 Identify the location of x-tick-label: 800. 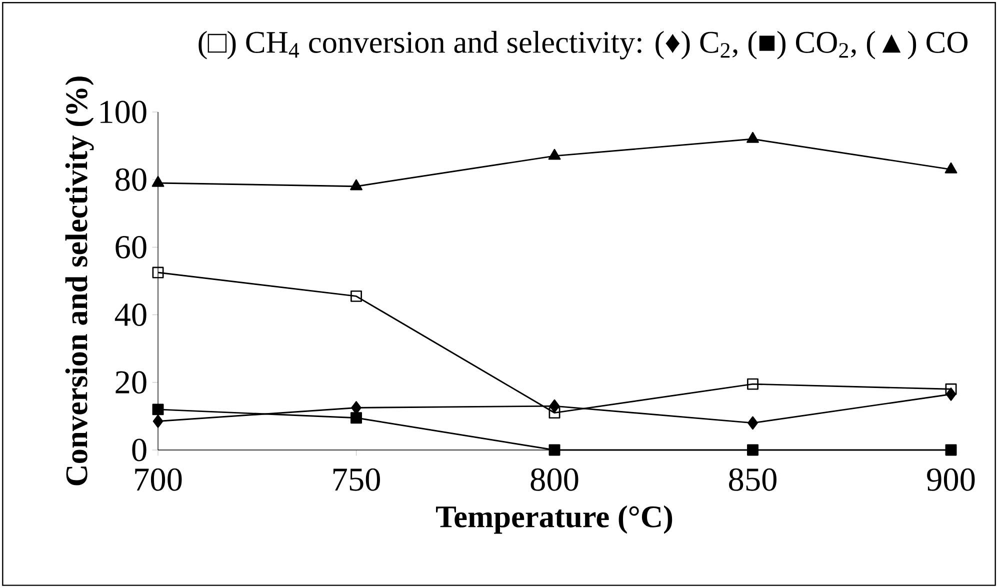
(554, 479).